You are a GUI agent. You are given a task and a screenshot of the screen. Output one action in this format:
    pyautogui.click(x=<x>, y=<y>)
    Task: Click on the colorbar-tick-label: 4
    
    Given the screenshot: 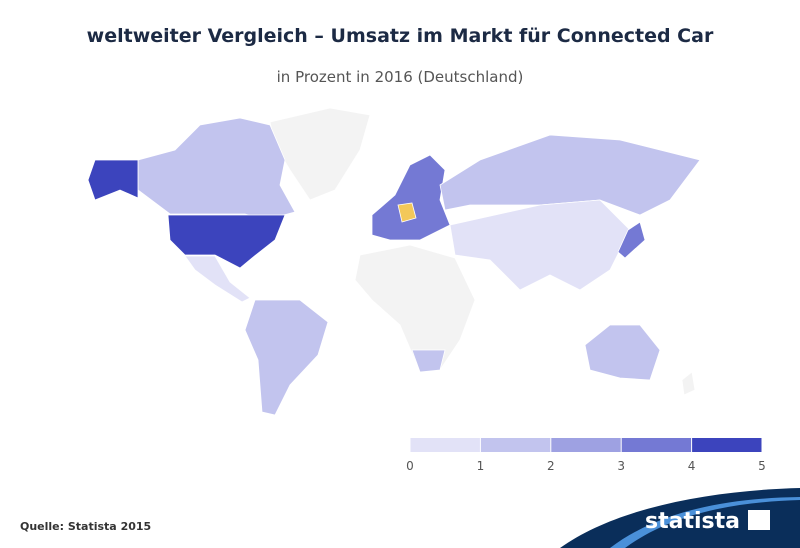 What is the action you would take?
    pyautogui.click(x=692, y=466)
    